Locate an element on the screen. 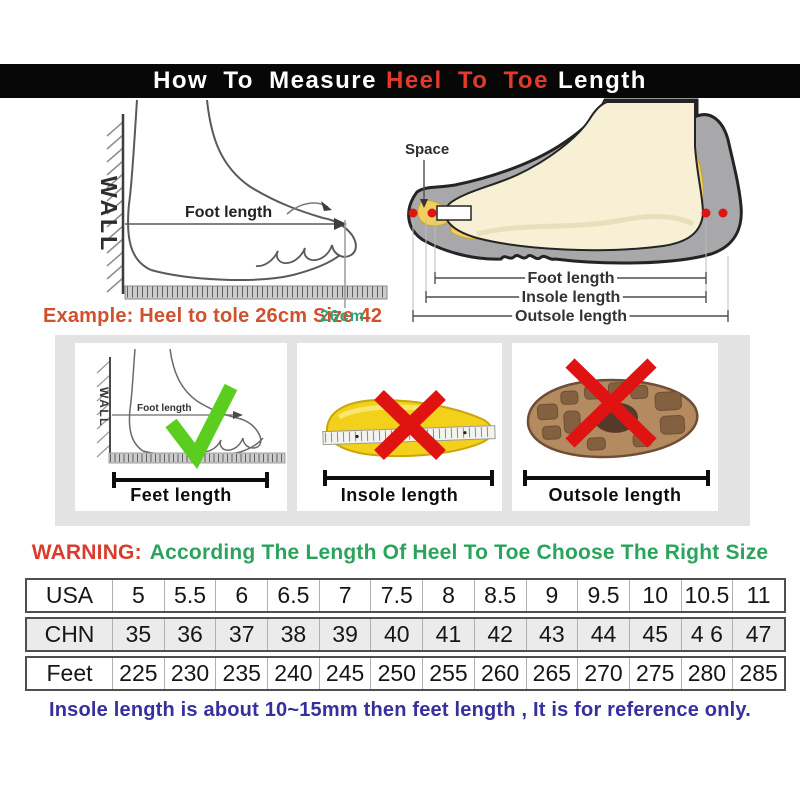  table-cell: 6 is located at coordinates (241, 595).